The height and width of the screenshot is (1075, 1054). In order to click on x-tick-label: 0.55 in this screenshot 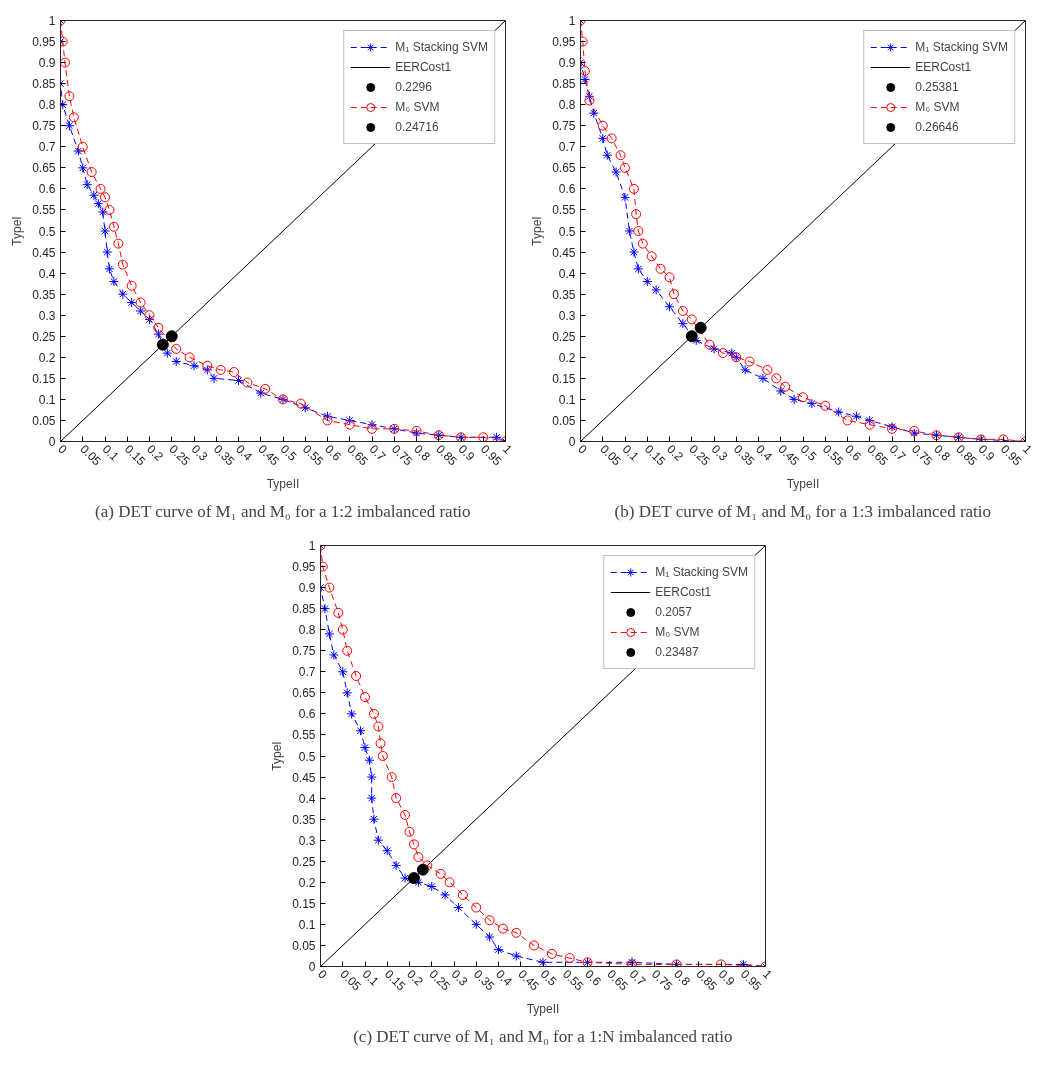, I will do `click(833, 455)`.